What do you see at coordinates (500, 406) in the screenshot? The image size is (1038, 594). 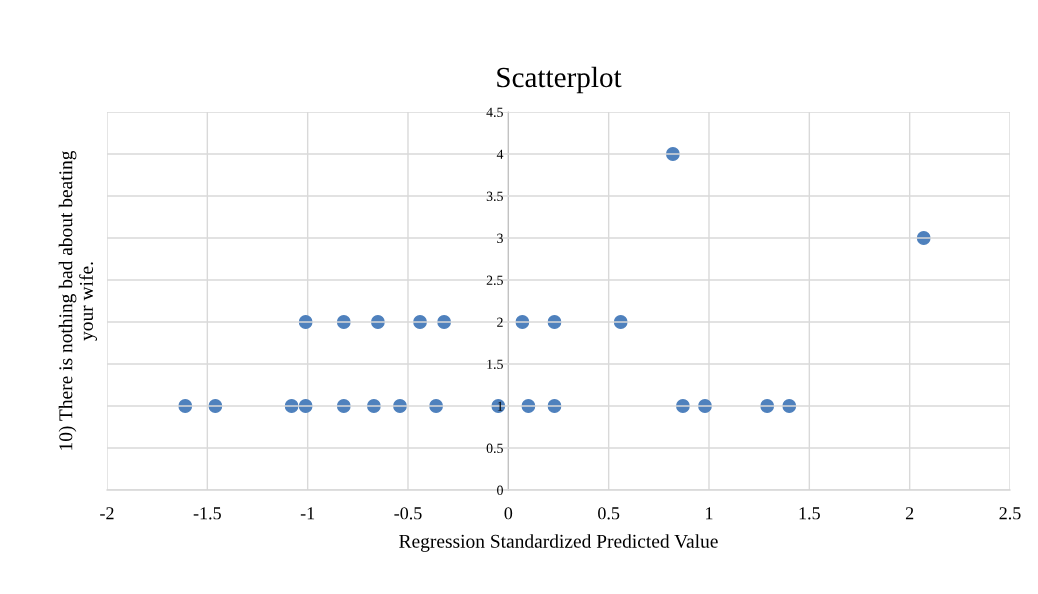 I see `y-tick-label: 1` at bounding box center [500, 406].